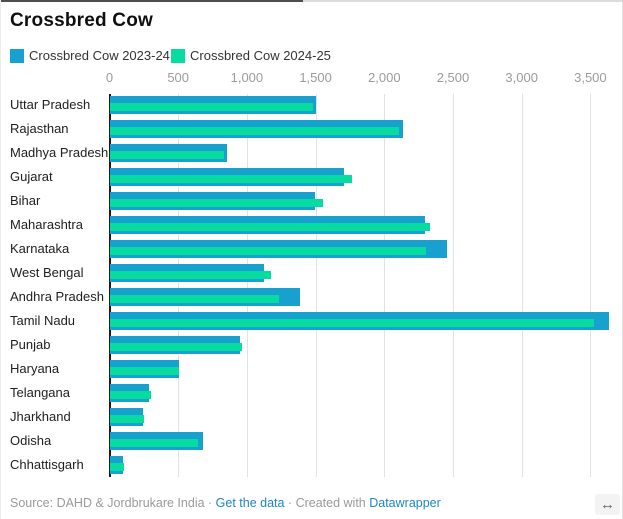 The height and width of the screenshot is (519, 623). Describe the element at coordinates (35, 368) in the screenshot. I see `state-label: Haryana` at that location.